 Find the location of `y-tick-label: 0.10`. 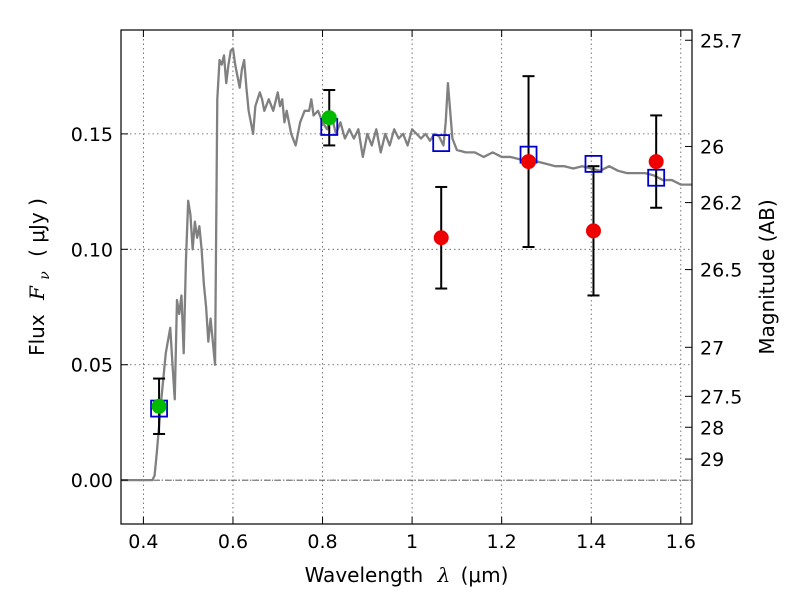

y-tick-label: 0.10 is located at coordinates (92, 250).